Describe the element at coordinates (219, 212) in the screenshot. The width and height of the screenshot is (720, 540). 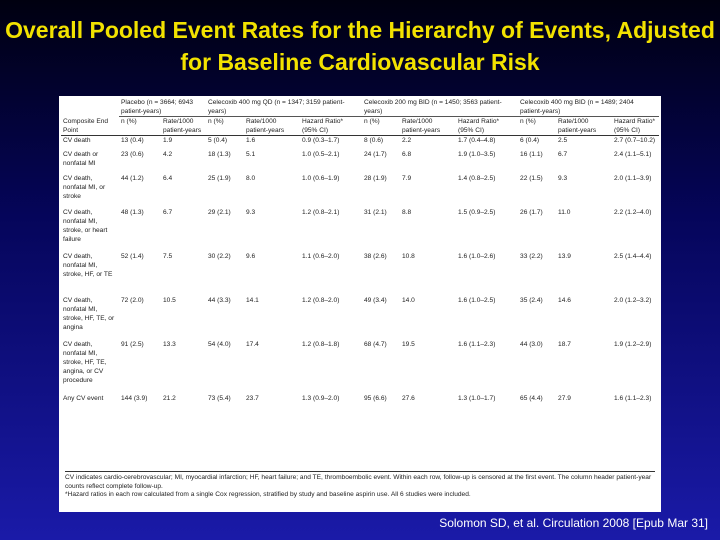
I see `table-cell: 29 (2.1)` at that location.